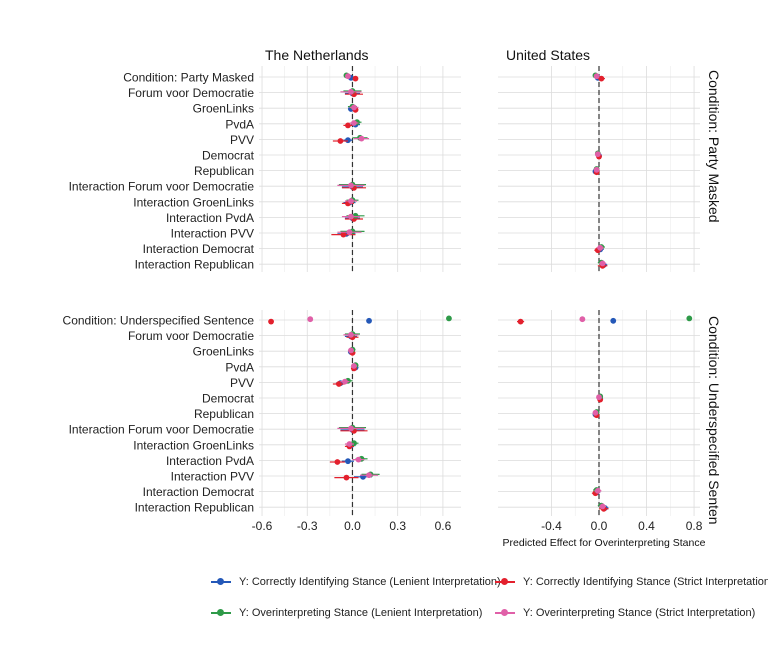 The width and height of the screenshot is (768, 672). I want to click on legend-key-over-lenient, so click(221, 613).